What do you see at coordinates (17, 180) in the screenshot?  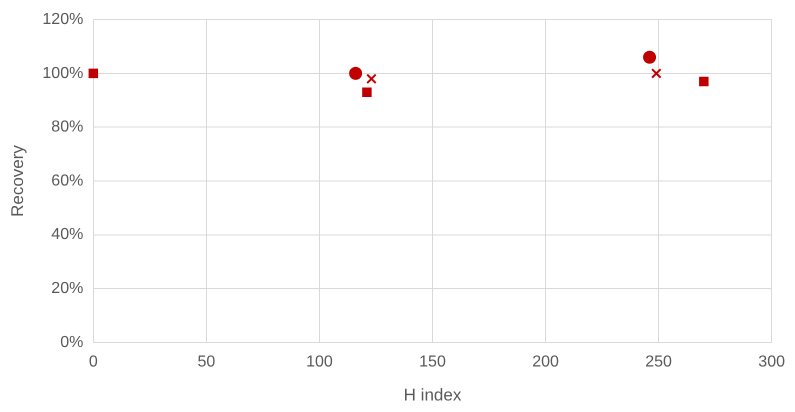 I see `y-axis-title: Recovery` at bounding box center [17, 180].